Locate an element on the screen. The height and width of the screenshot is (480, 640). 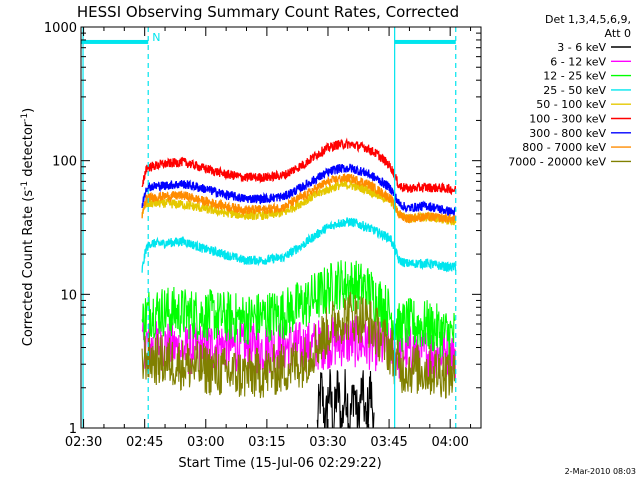
series-4-trace is located at coordinates (299, 245).